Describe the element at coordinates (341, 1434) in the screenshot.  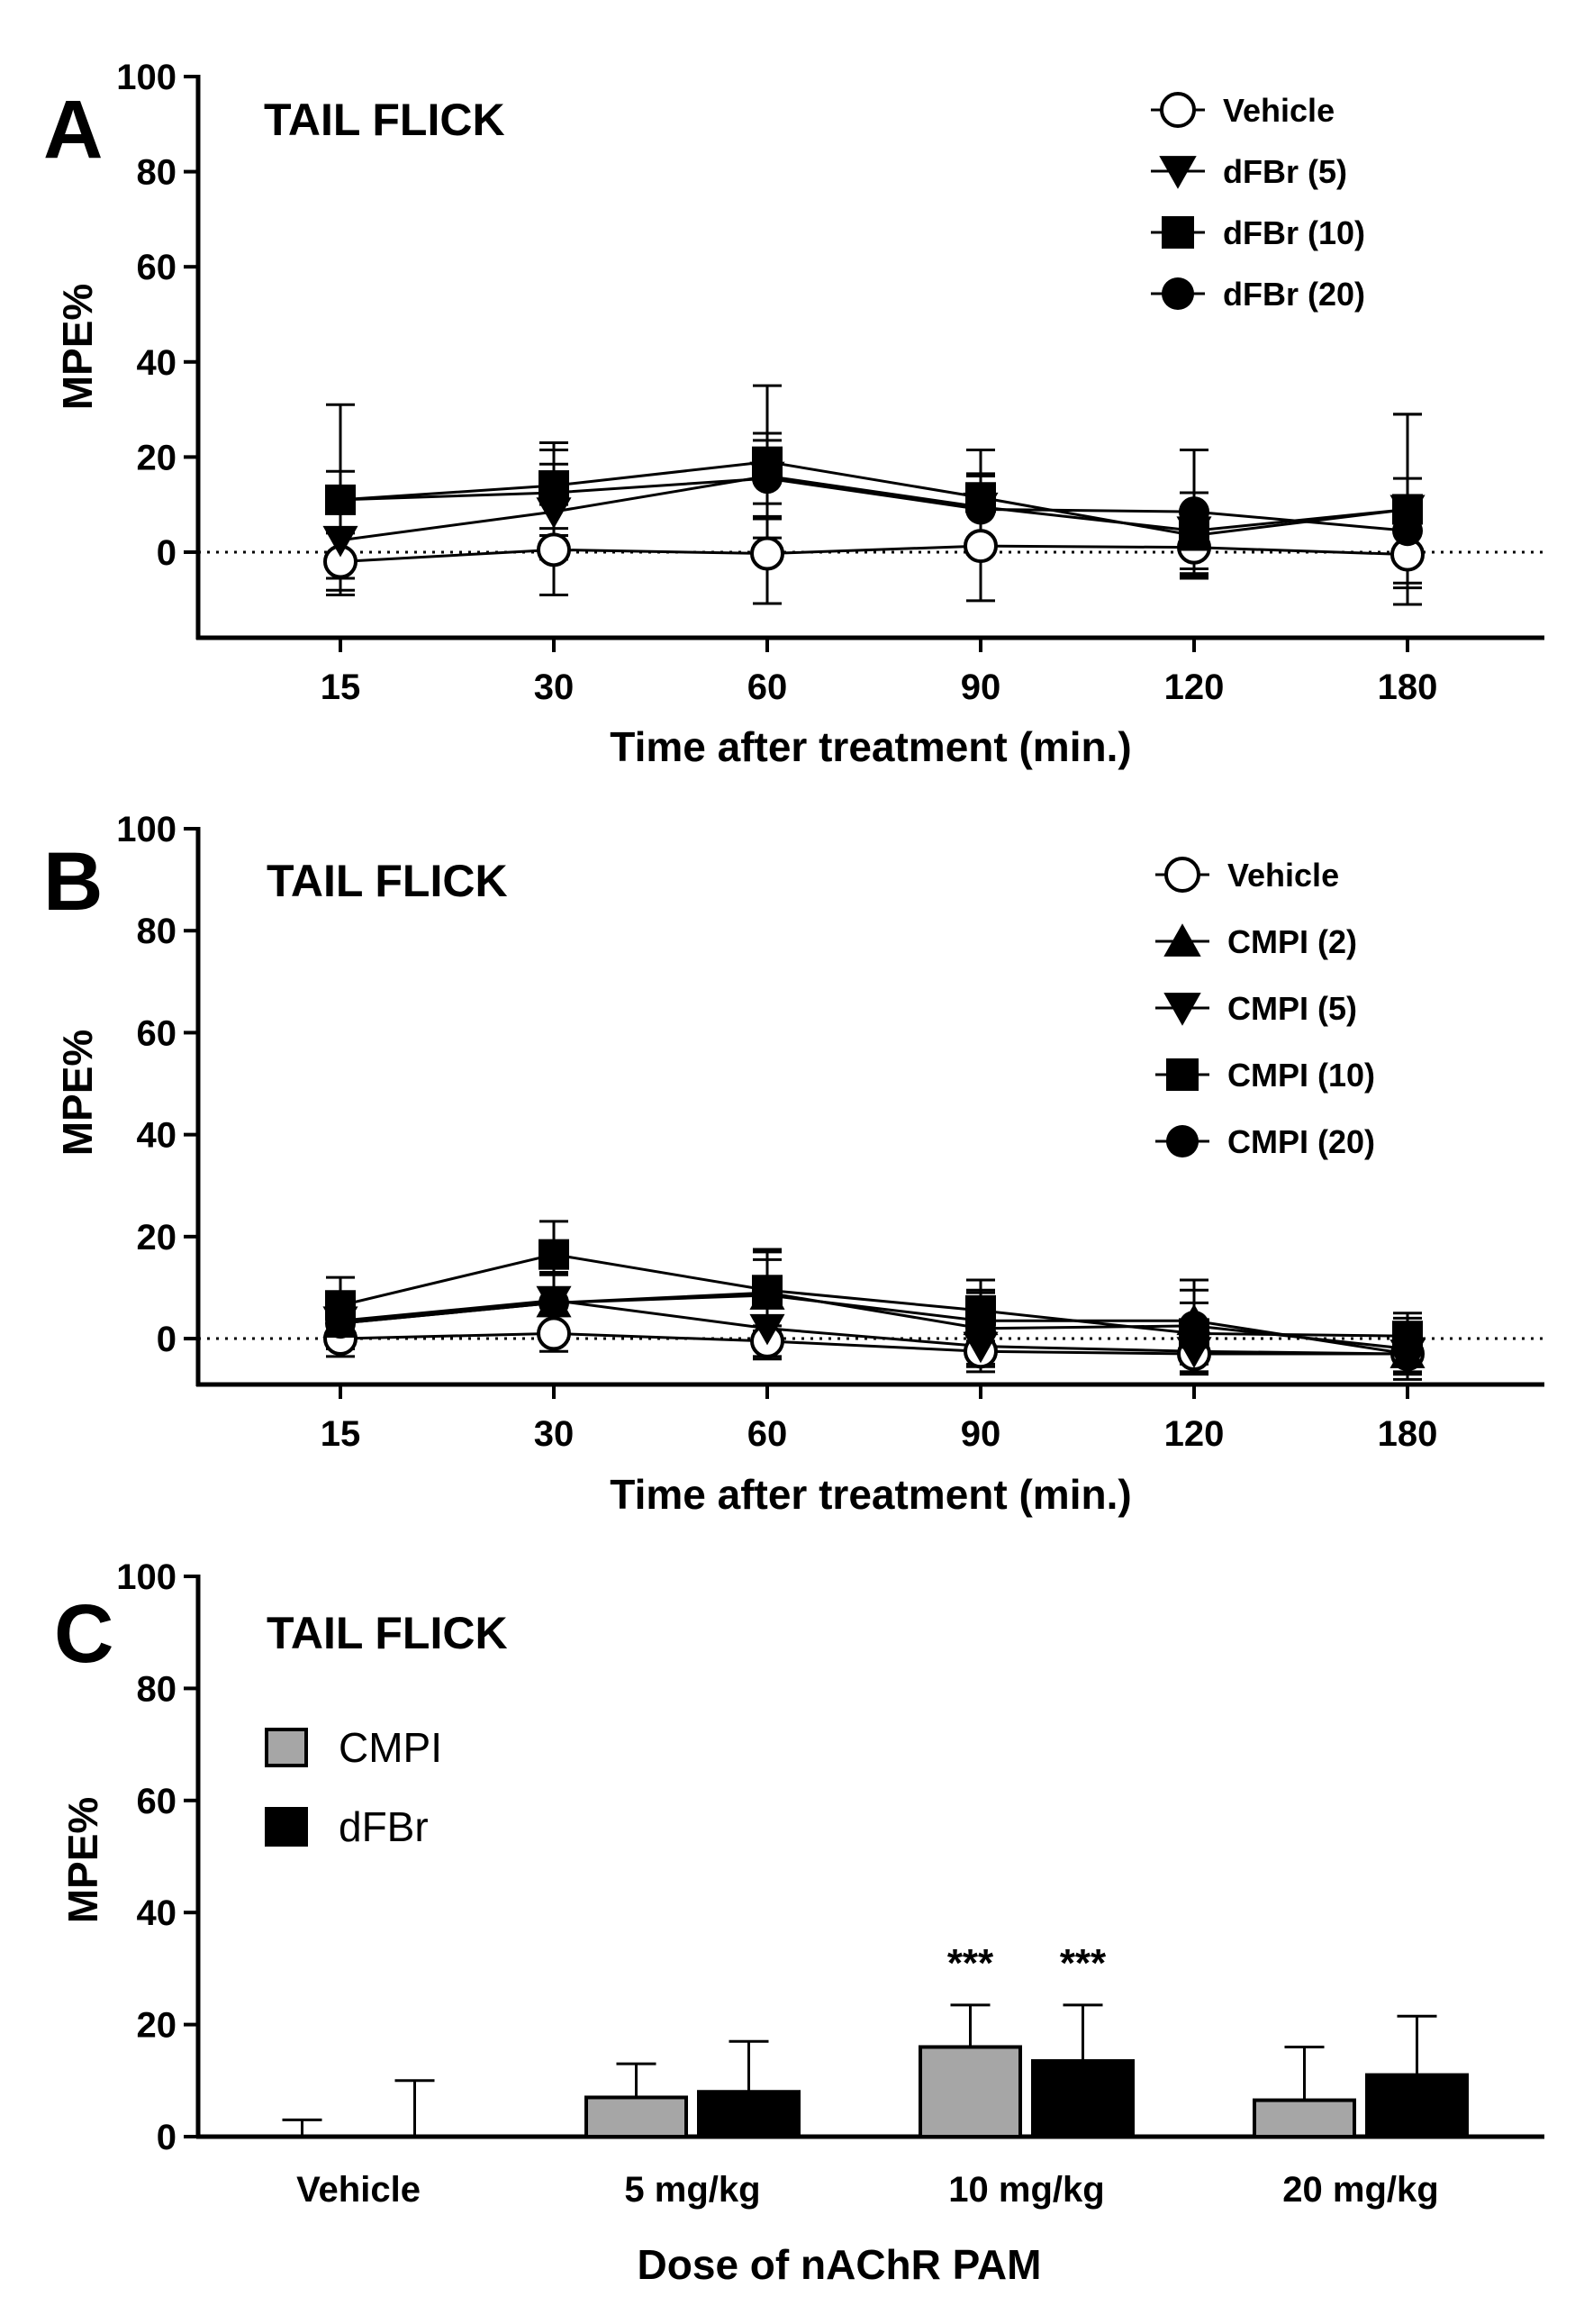
I see `panel-b-x-tick-label: 15` at that location.